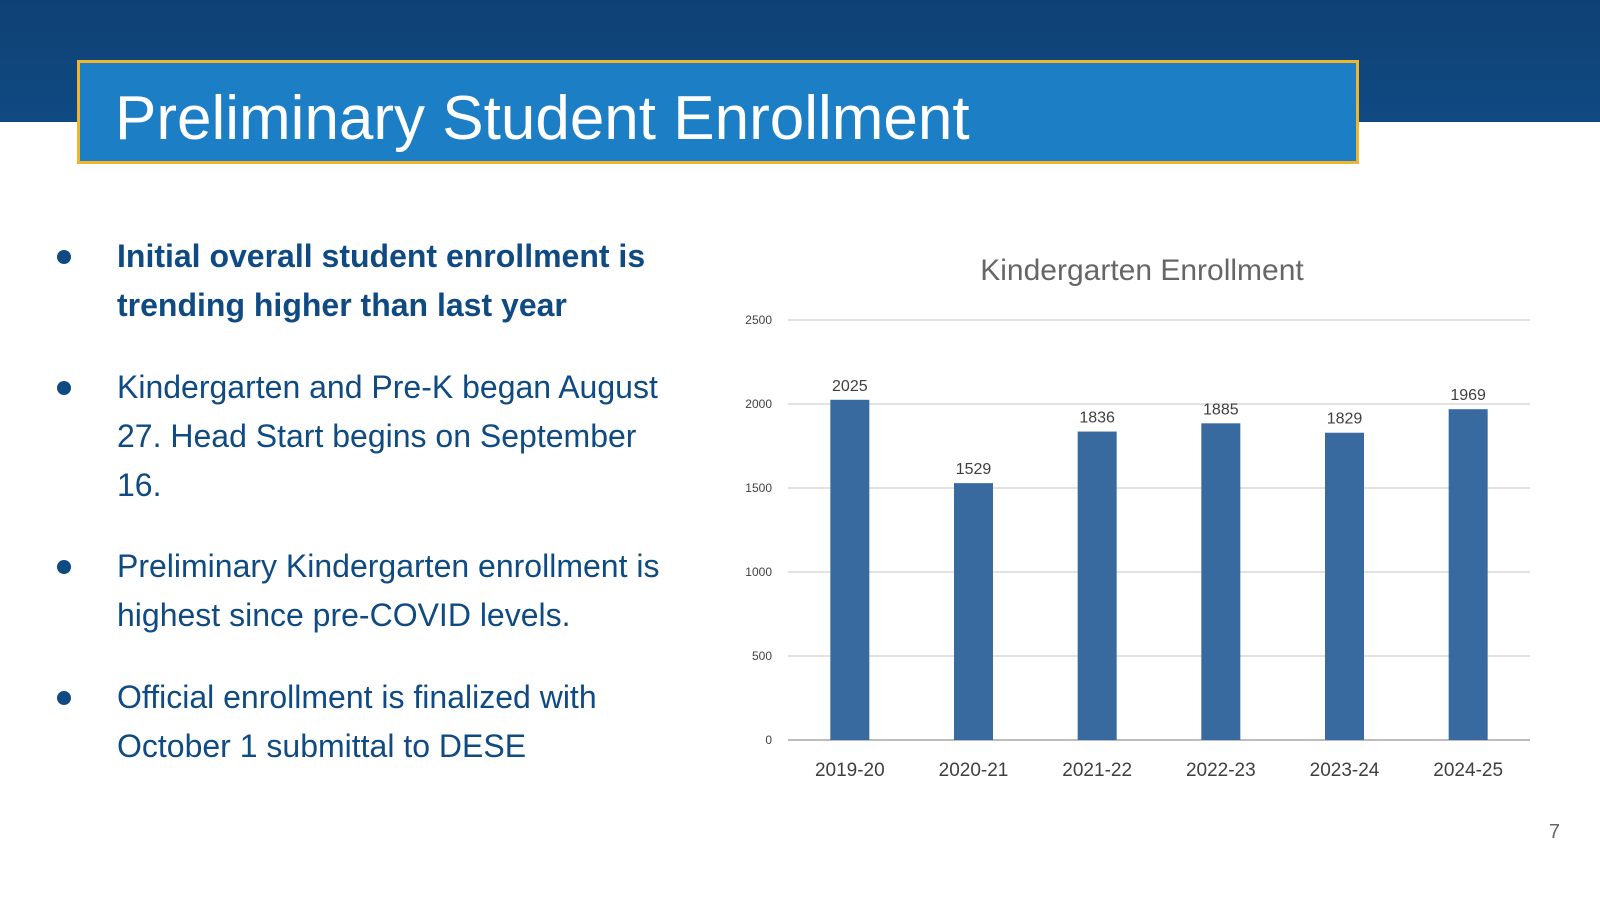 This screenshot has width=1600, height=902. What do you see at coordinates (1468, 395) in the screenshot?
I see `data-label: 1969` at bounding box center [1468, 395].